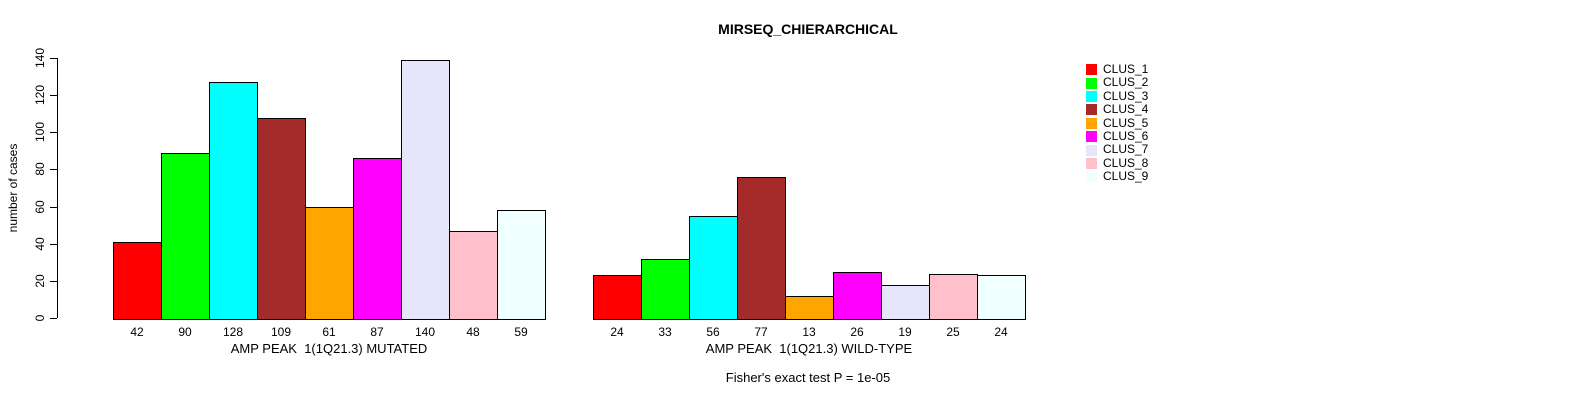 This screenshot has height=400, width=1590. What do you see at coordinates (1126, 162) in the screenshot?
I see `legend-label: CLUS_8` at bounding box center [1126, 162].